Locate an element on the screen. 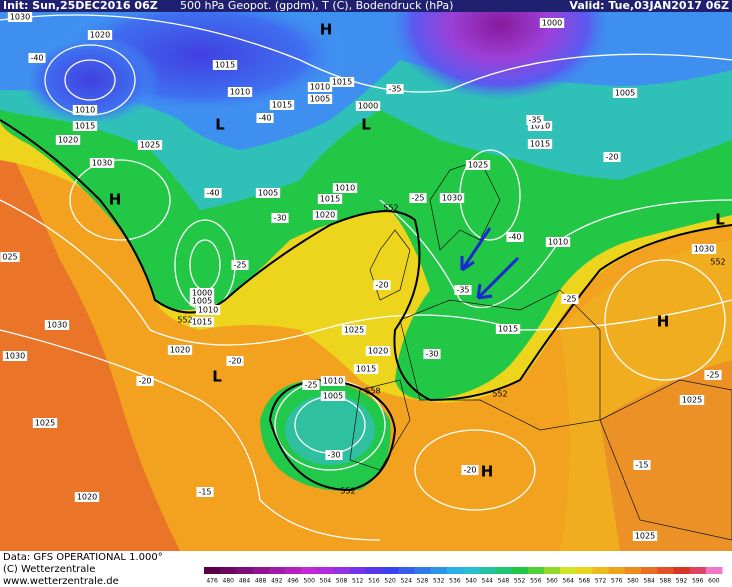  temperature-label: -35 is located at coordinates (395, 89).